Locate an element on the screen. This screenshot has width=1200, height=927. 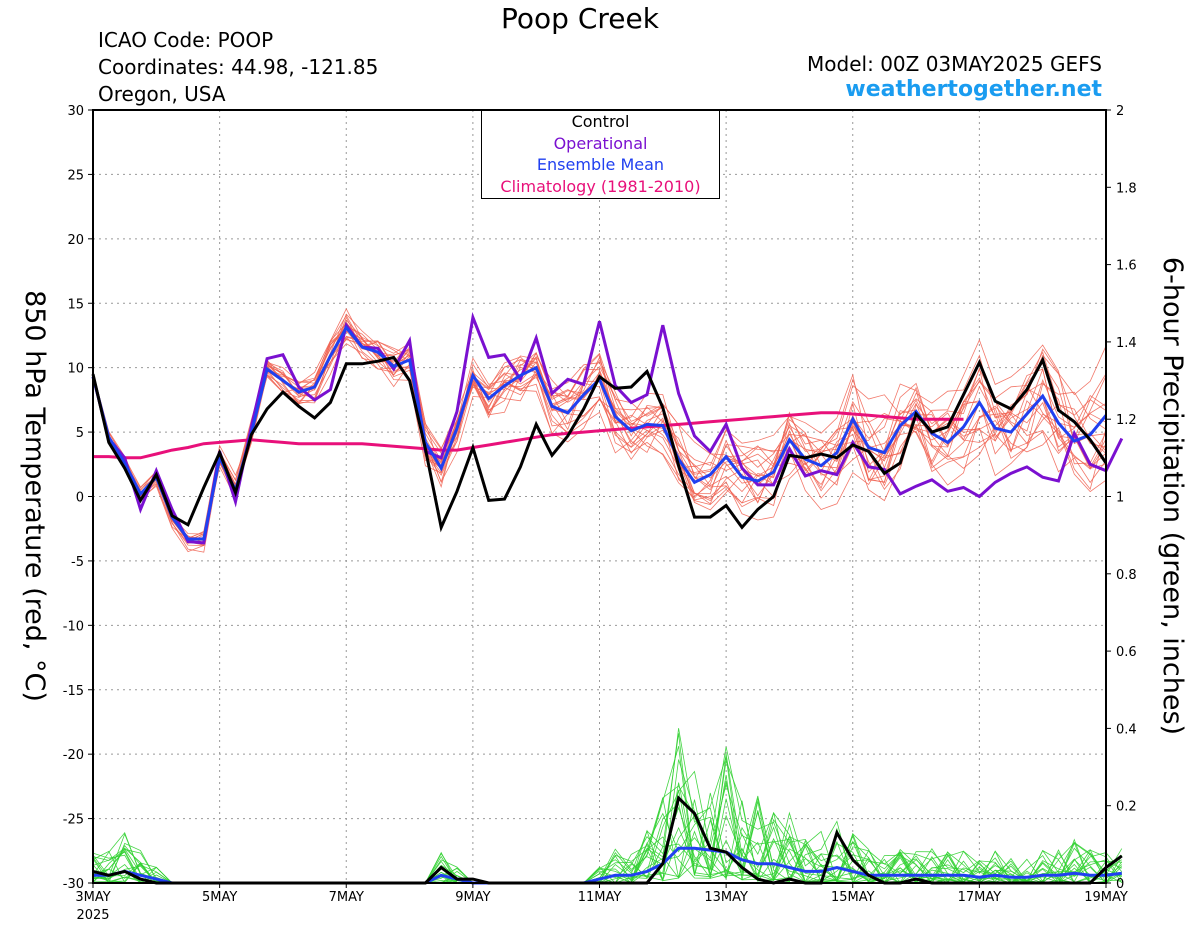
left-tick-label: 25 is located at coordinates (75, 175).